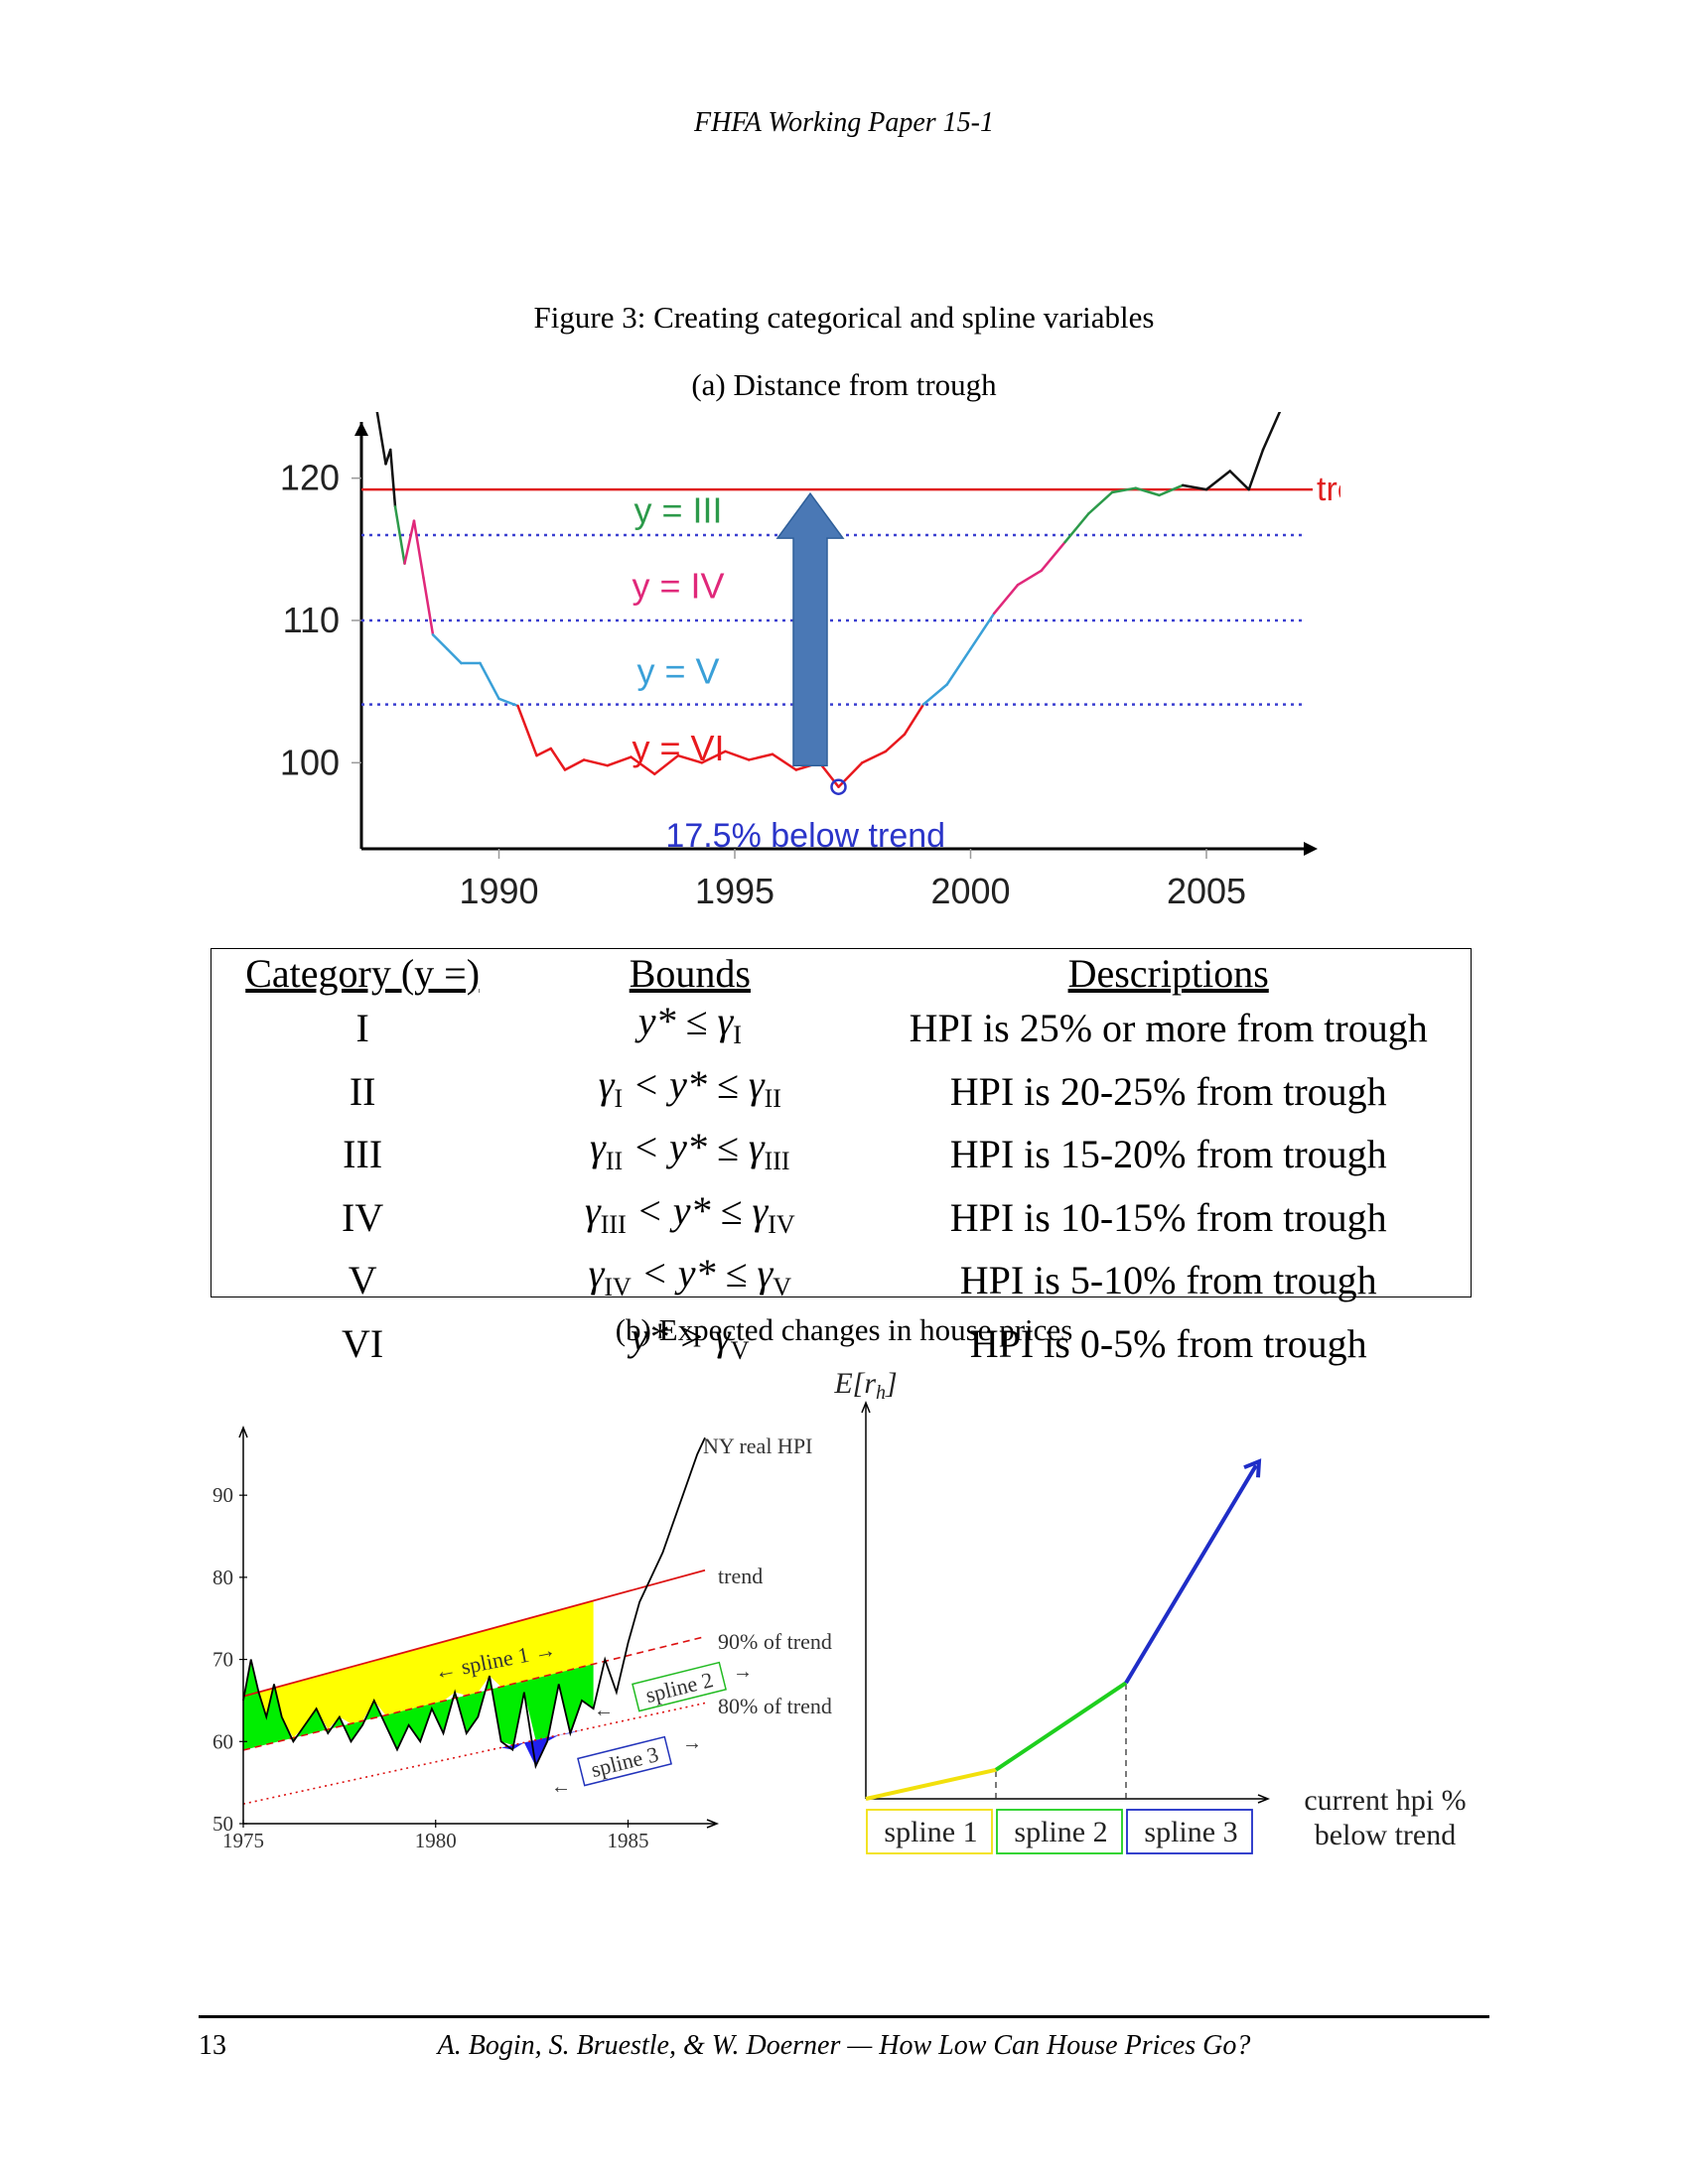 The width and height of the screenshot is (1688, 2184). Describe the element at coordinates (805, 836) in the screenshot. I see `trough-annotation: 17.5% below trend` at that location.